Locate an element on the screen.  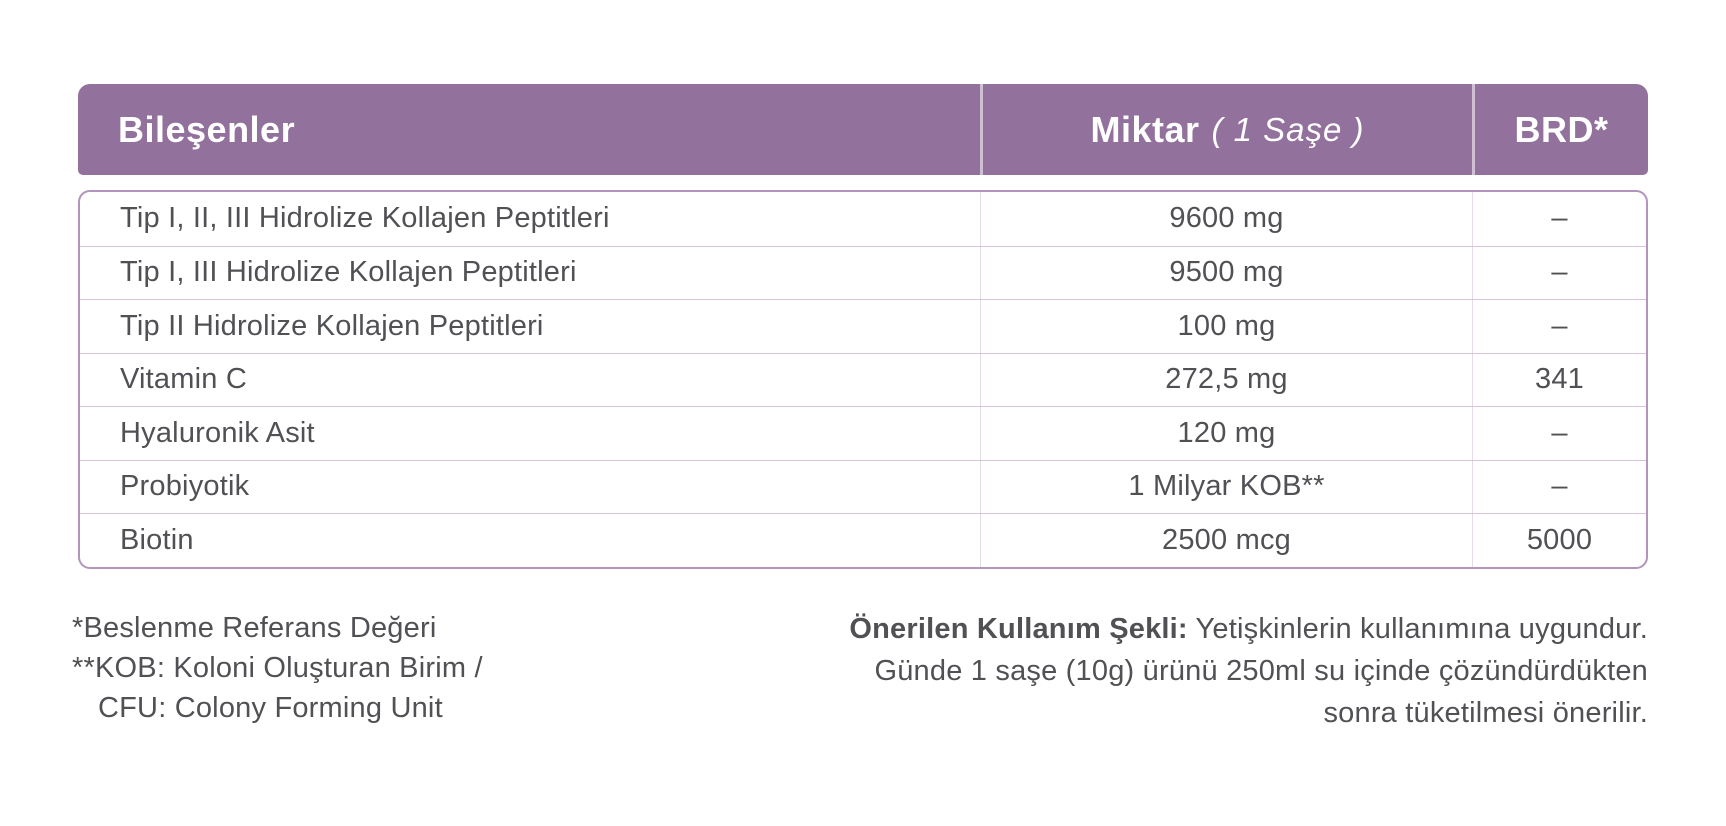
amount-cell: 120 mg is located at coordinates (1226, 433).